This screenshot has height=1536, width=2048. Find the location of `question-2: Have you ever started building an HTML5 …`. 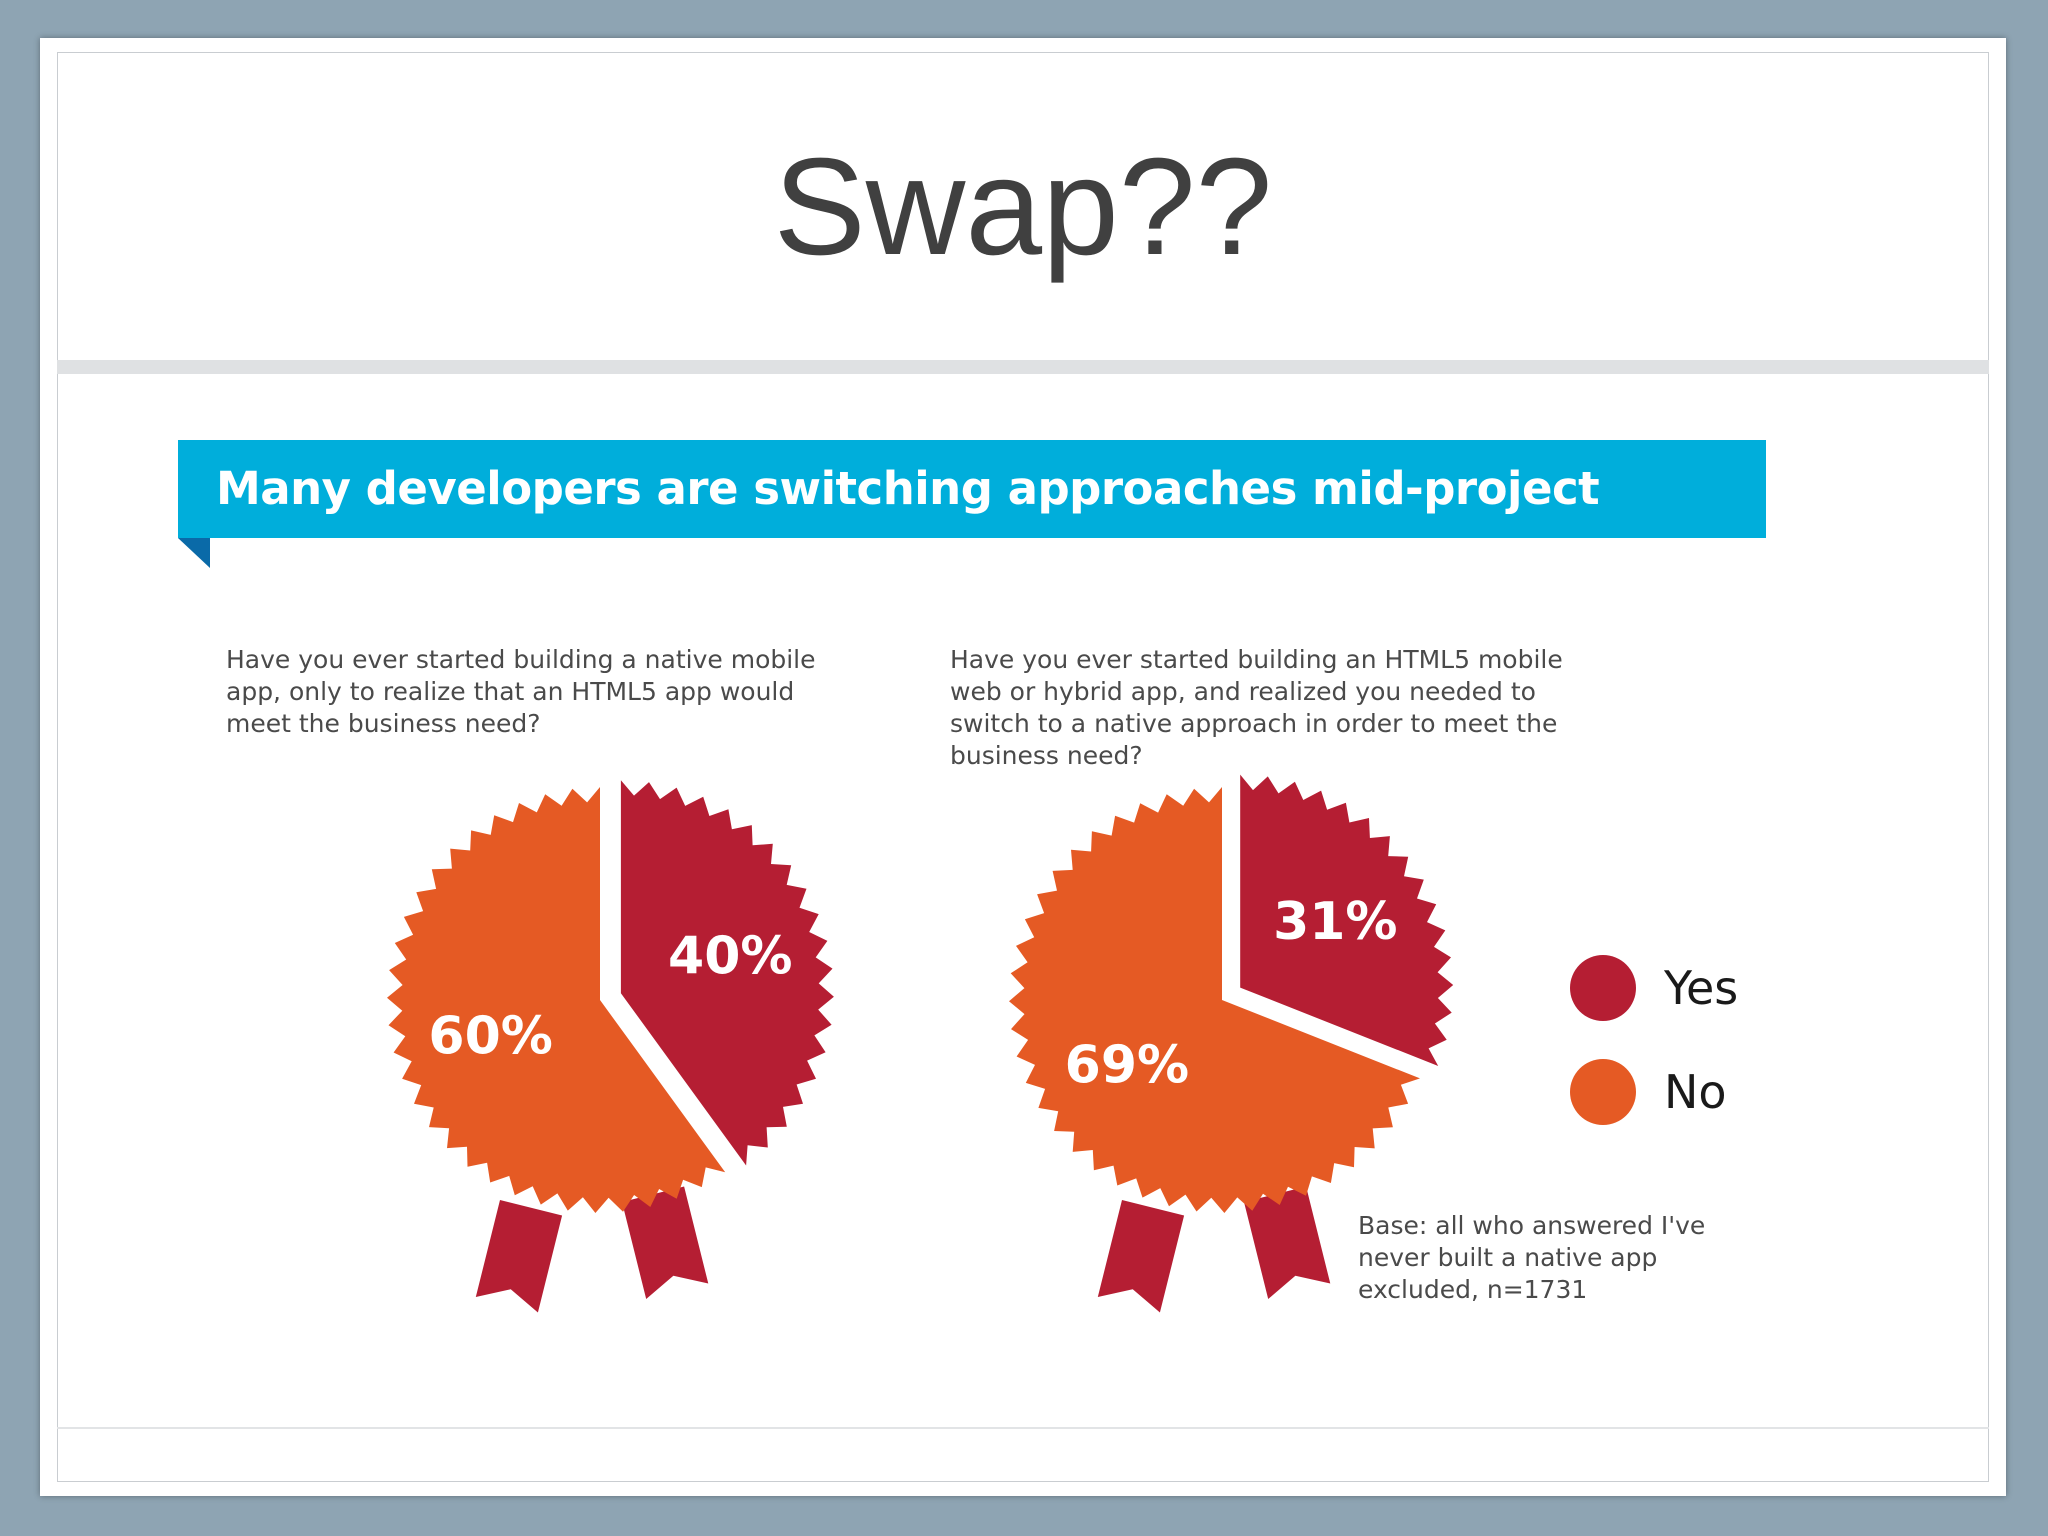

question-2: Have you ever started building an HTML5 … is located at coordinates (1256, 707).